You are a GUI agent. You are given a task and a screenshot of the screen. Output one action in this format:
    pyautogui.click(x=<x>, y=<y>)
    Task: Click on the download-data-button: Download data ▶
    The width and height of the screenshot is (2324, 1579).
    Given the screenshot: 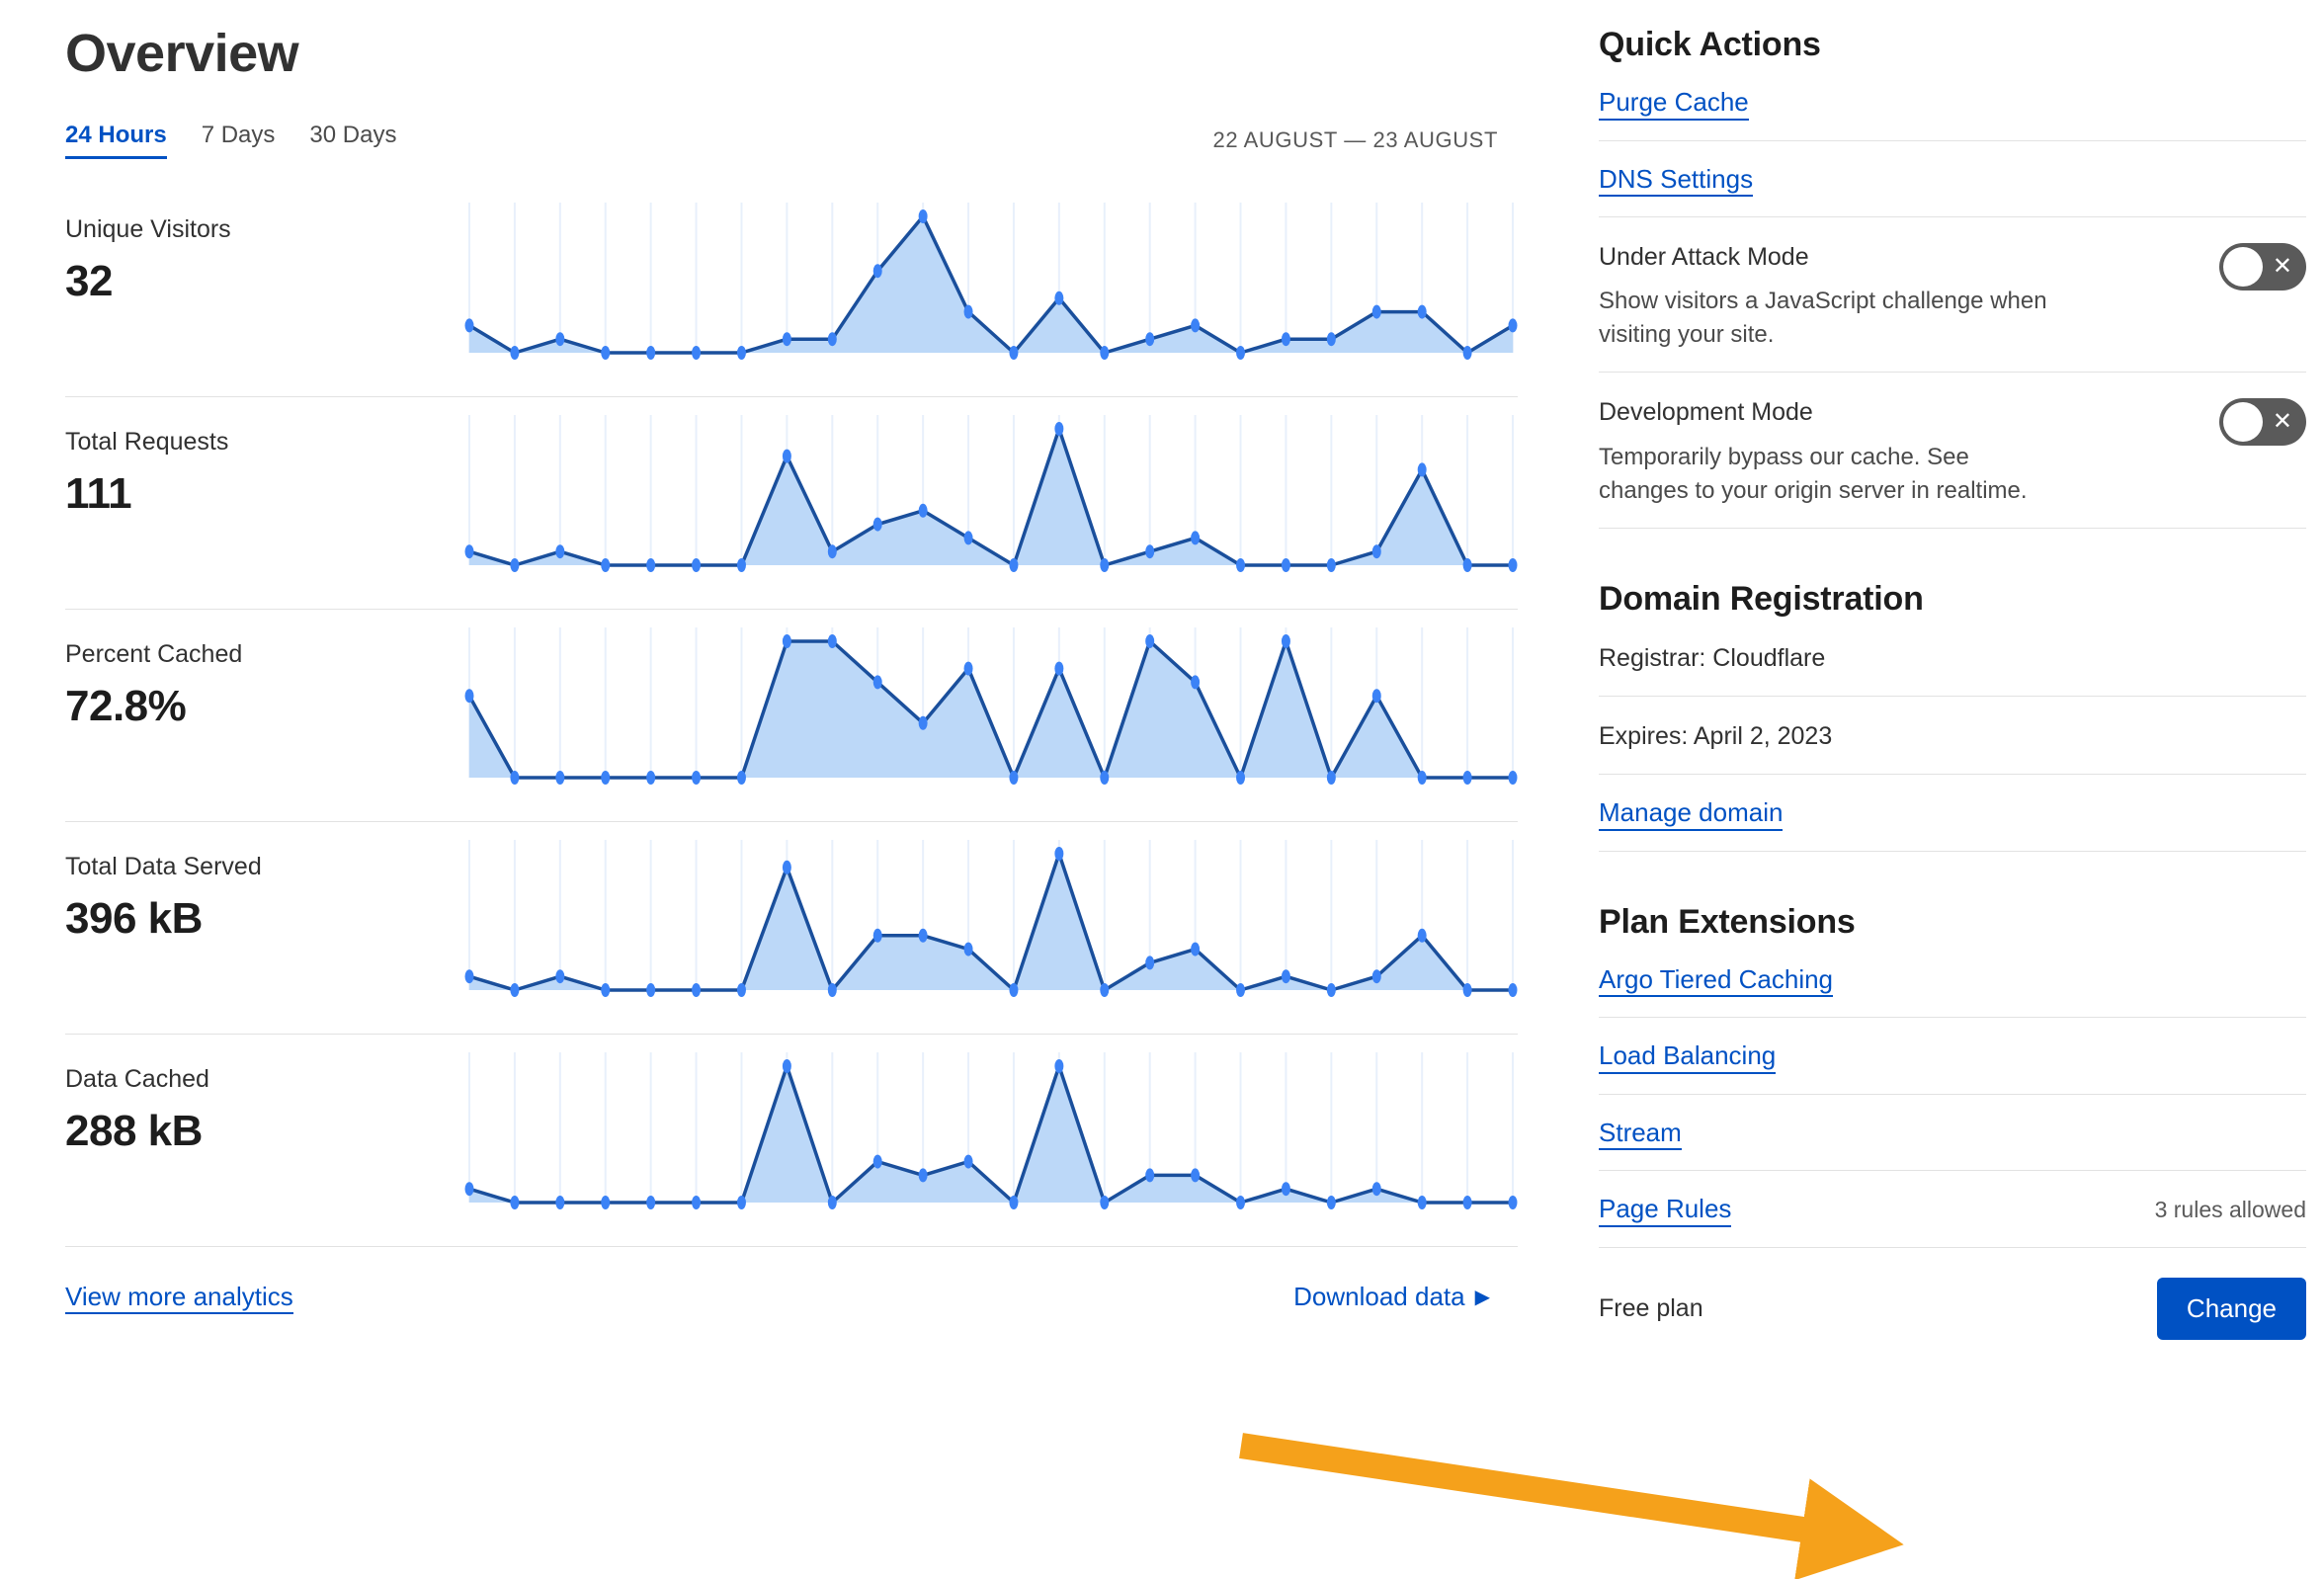 What is the action you would take?
    pyautogui.click(x=1391, y=1297)
    